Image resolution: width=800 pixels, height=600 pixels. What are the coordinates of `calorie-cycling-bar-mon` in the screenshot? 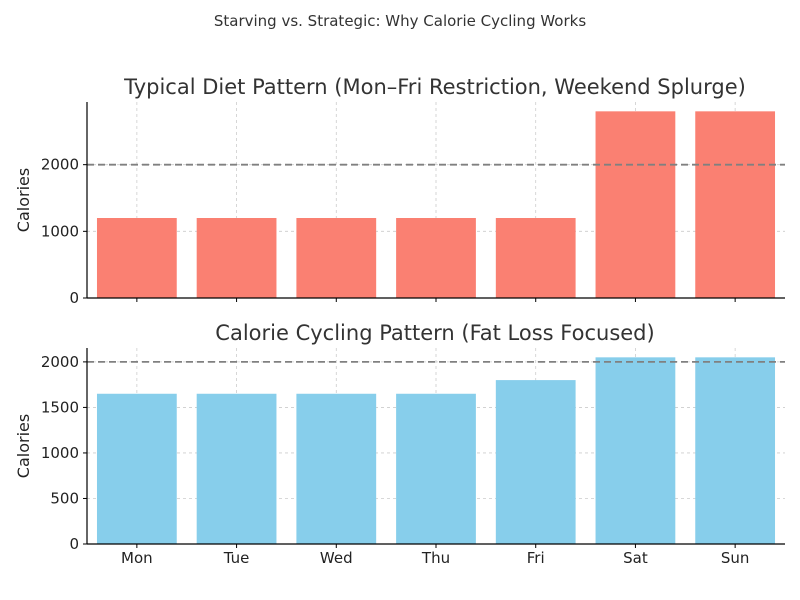 It's located at (136, 468).